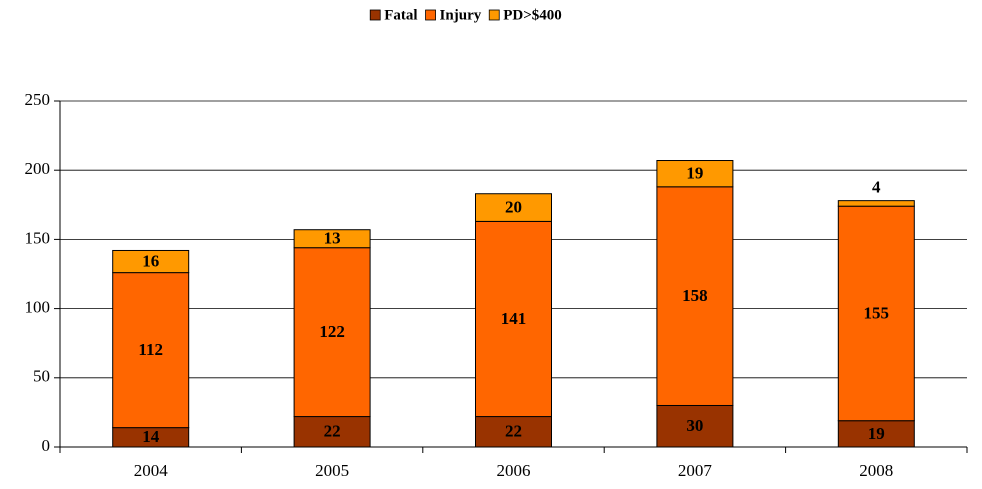 The image size is (982, 489). Describe the element at coordinates (876, 470) in the screenshot. I see `x-tick-label: 2008` at that location.